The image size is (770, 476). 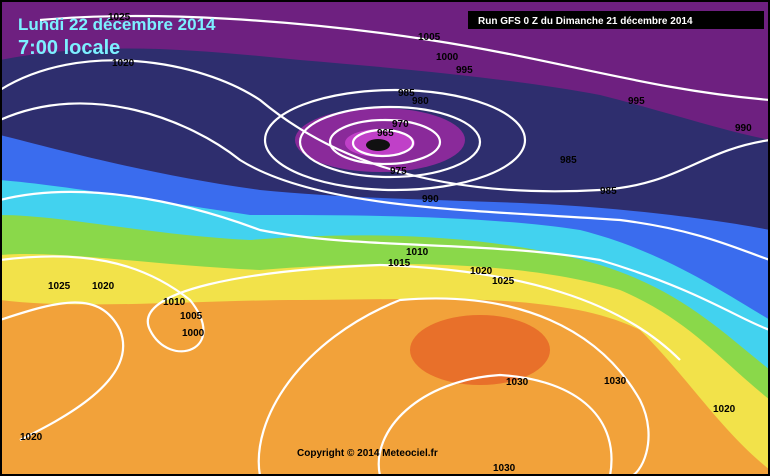 What do you see at coordinates (367, 453) in the screenshot?
I see `copyright: Copyright © 2014 Meteociel.fr` at bounding box center [367, 453].